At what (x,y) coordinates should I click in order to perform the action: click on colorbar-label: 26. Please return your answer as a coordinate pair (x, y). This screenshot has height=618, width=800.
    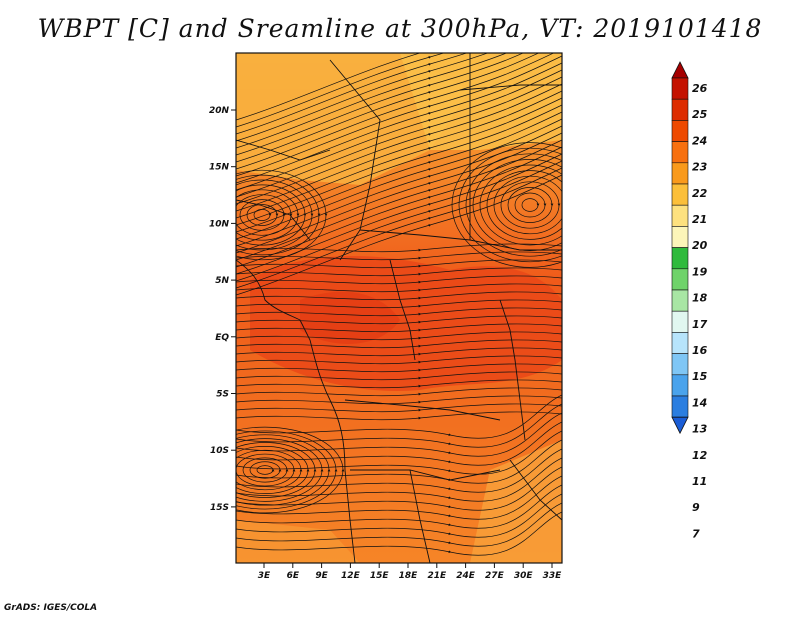
    Looking at the image, I should click on (700, 88).